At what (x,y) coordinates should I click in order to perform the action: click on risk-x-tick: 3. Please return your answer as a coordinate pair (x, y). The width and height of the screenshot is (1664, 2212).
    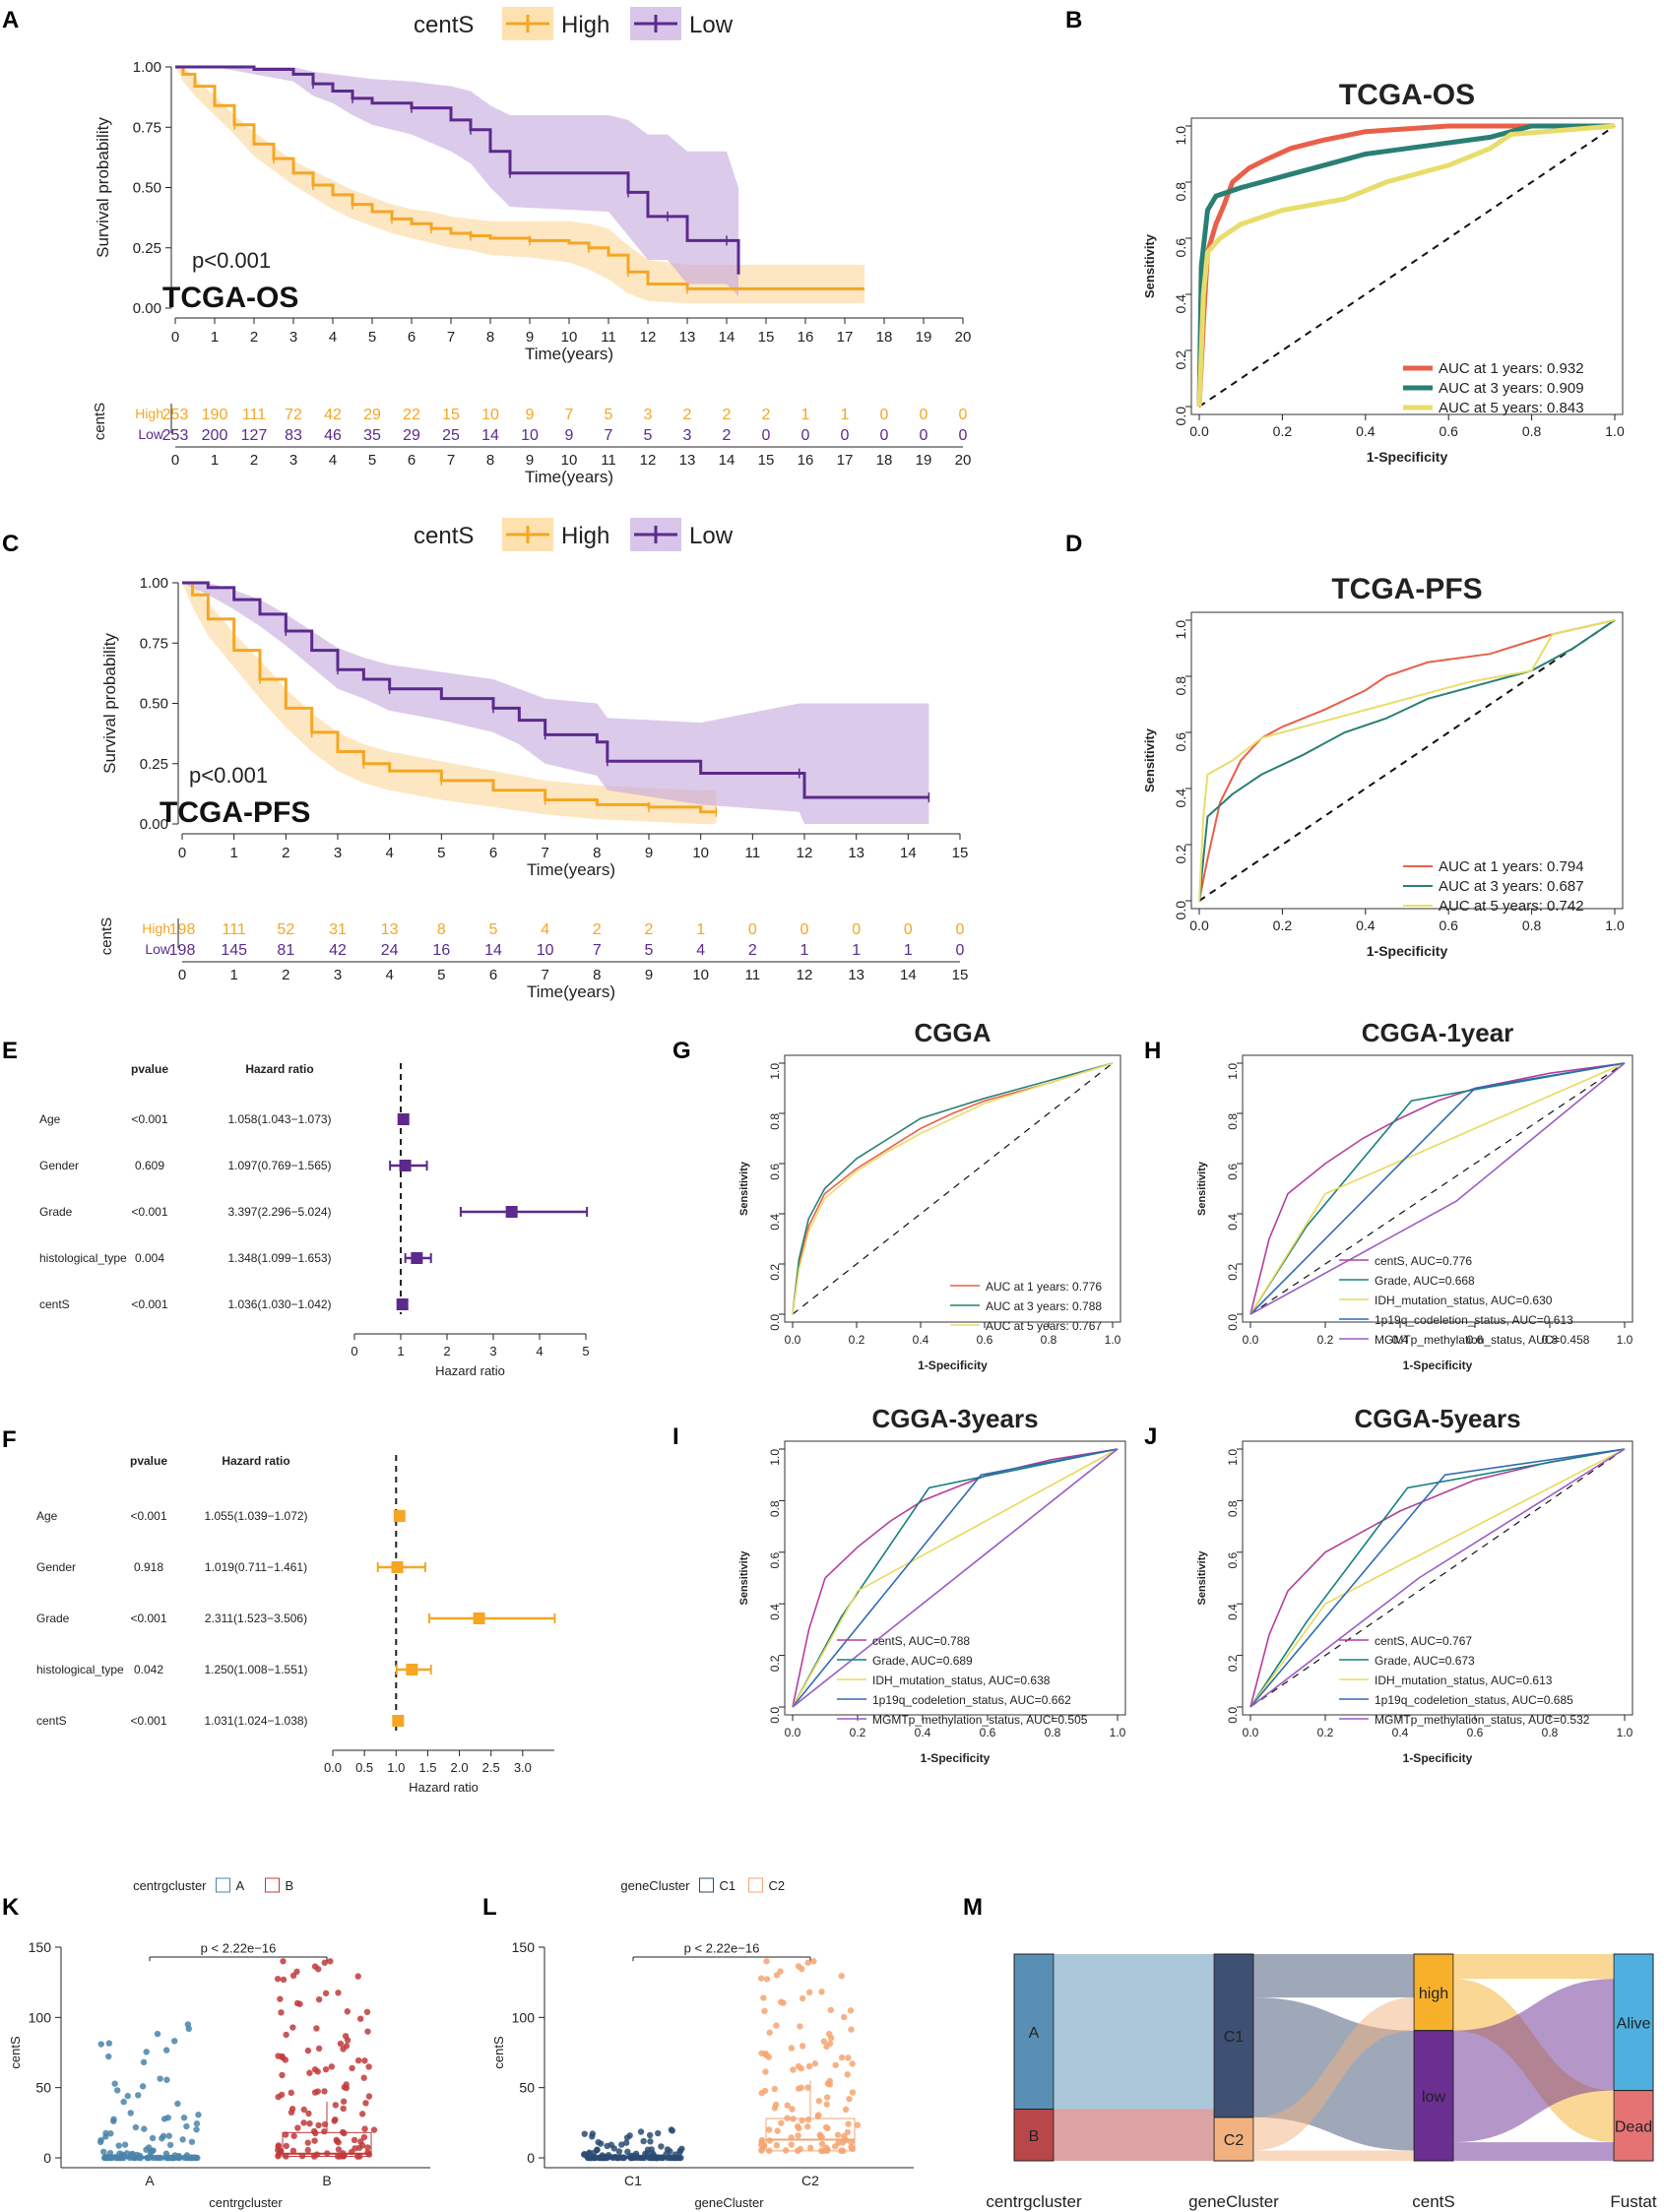
    Looking at the image, I should click on (338, 975).